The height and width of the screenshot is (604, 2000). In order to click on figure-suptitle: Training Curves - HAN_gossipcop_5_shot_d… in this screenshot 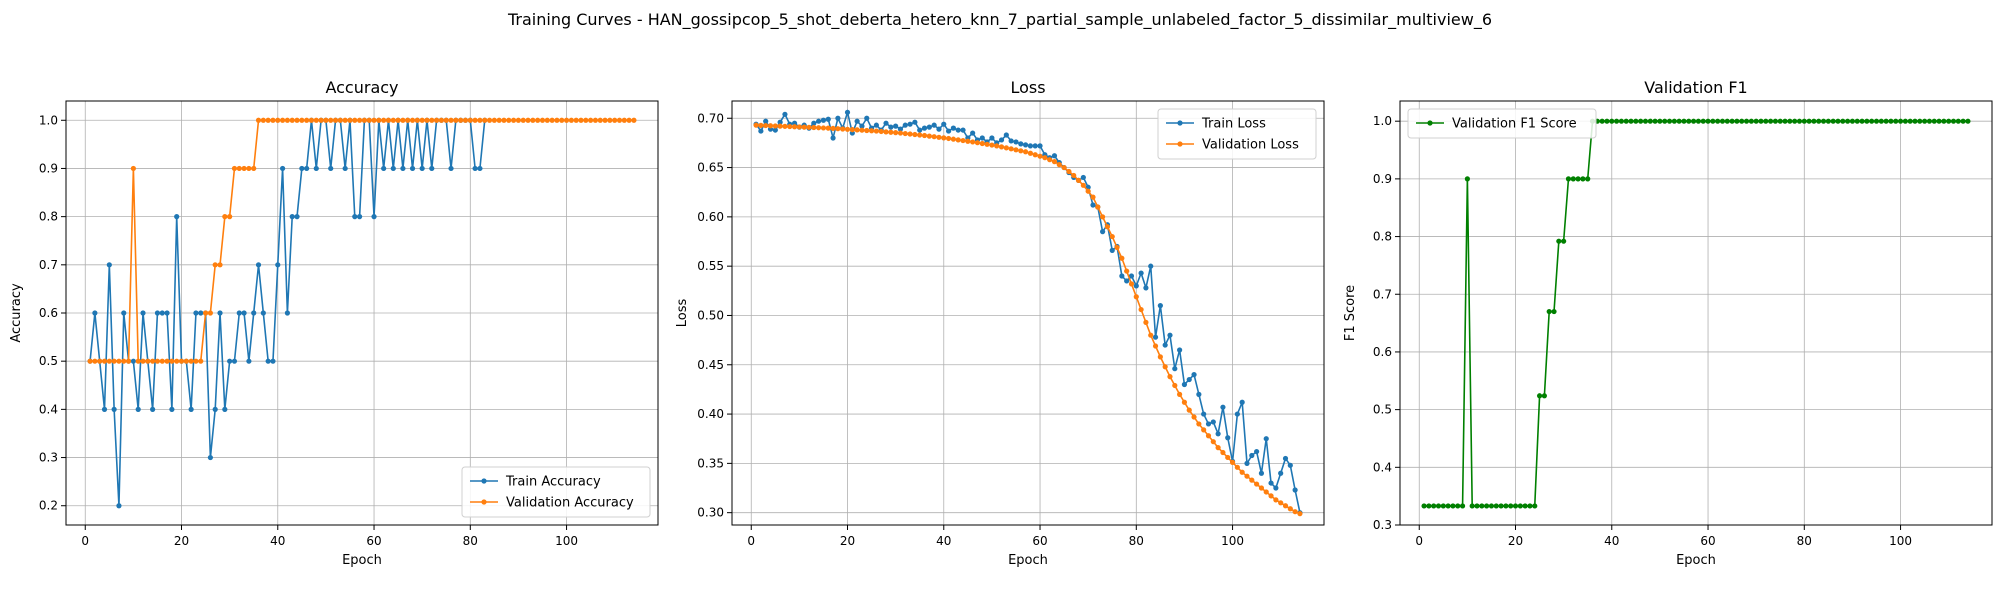, I will do `click(999, 20)`.